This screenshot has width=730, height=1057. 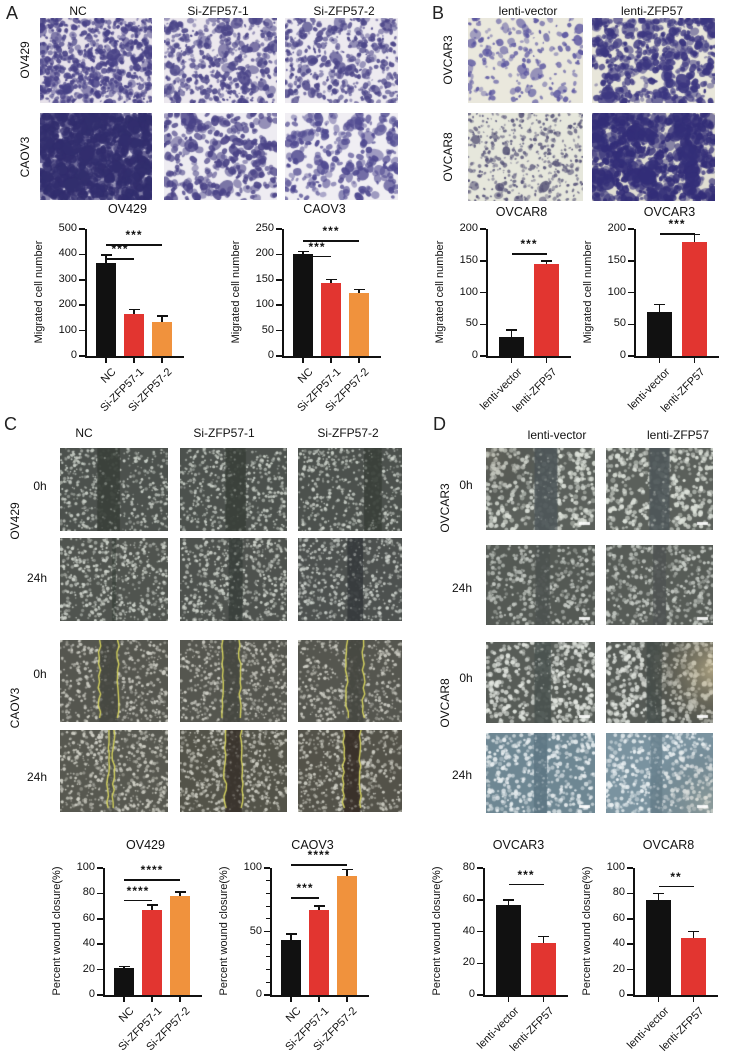 I want to click on micrograph-wound-ov429-24h-si1, so click(x=233, y=579).